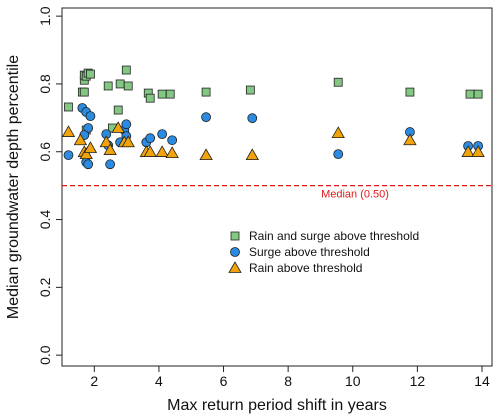 The width and height of the screenshot is (500, 420). Describe the element at coordinates (45, 220) in the screenshot. I see `y-tick-label: 0.4` at that location.